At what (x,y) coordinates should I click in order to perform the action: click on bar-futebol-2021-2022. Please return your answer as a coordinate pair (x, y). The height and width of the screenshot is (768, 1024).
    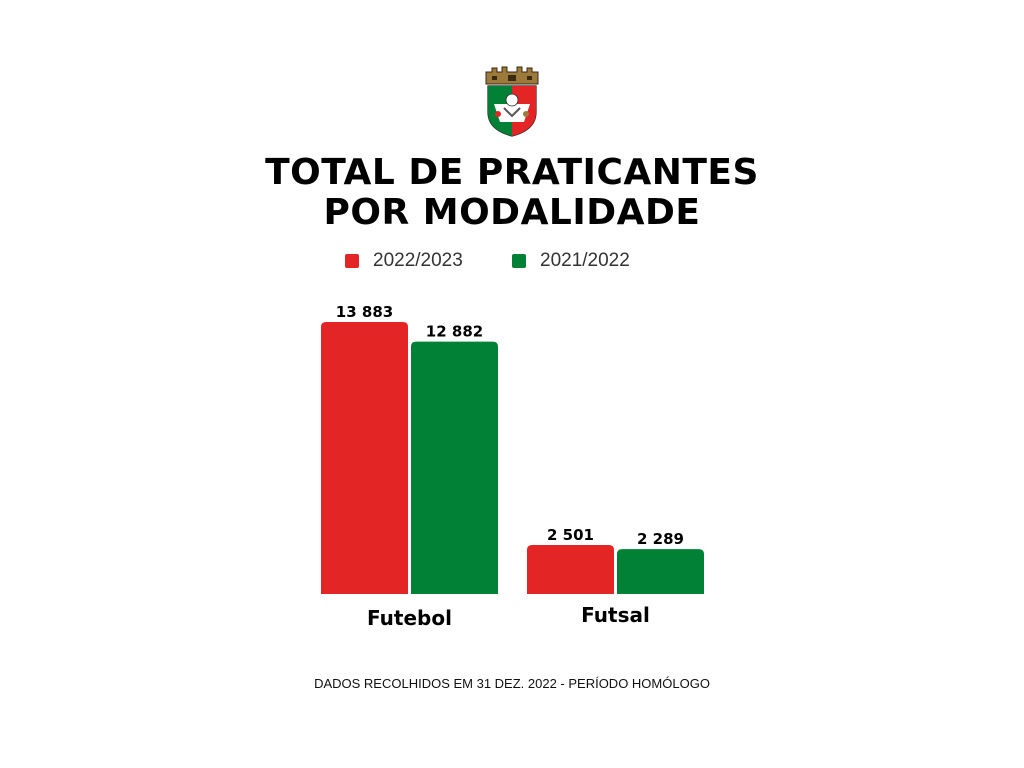
    Looking at the image, I should click on (454, 467).